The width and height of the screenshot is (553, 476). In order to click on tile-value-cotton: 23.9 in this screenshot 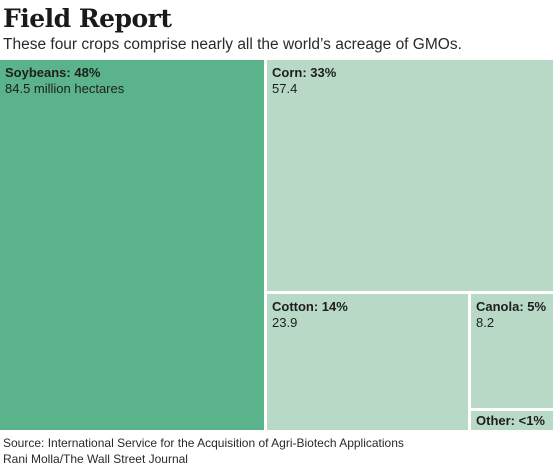, I will do `click(285, 322)`.